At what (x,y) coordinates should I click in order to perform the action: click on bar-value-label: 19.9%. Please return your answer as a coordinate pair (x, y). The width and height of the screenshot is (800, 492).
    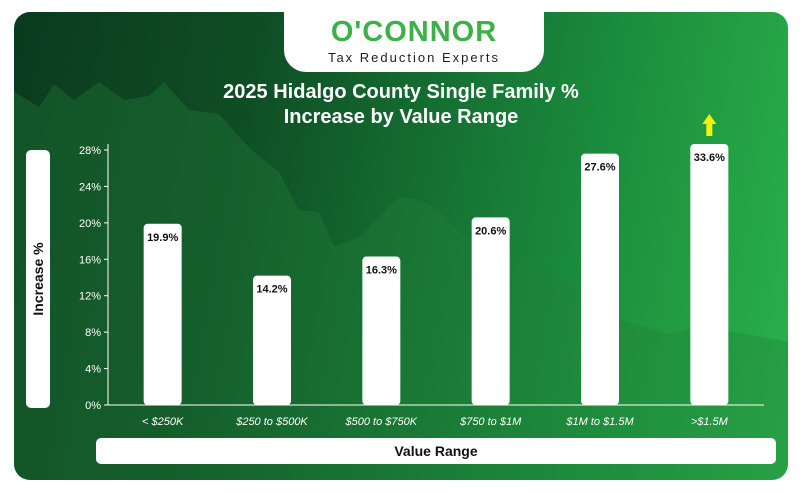
    Looking at the image, I should click on (162, 238).